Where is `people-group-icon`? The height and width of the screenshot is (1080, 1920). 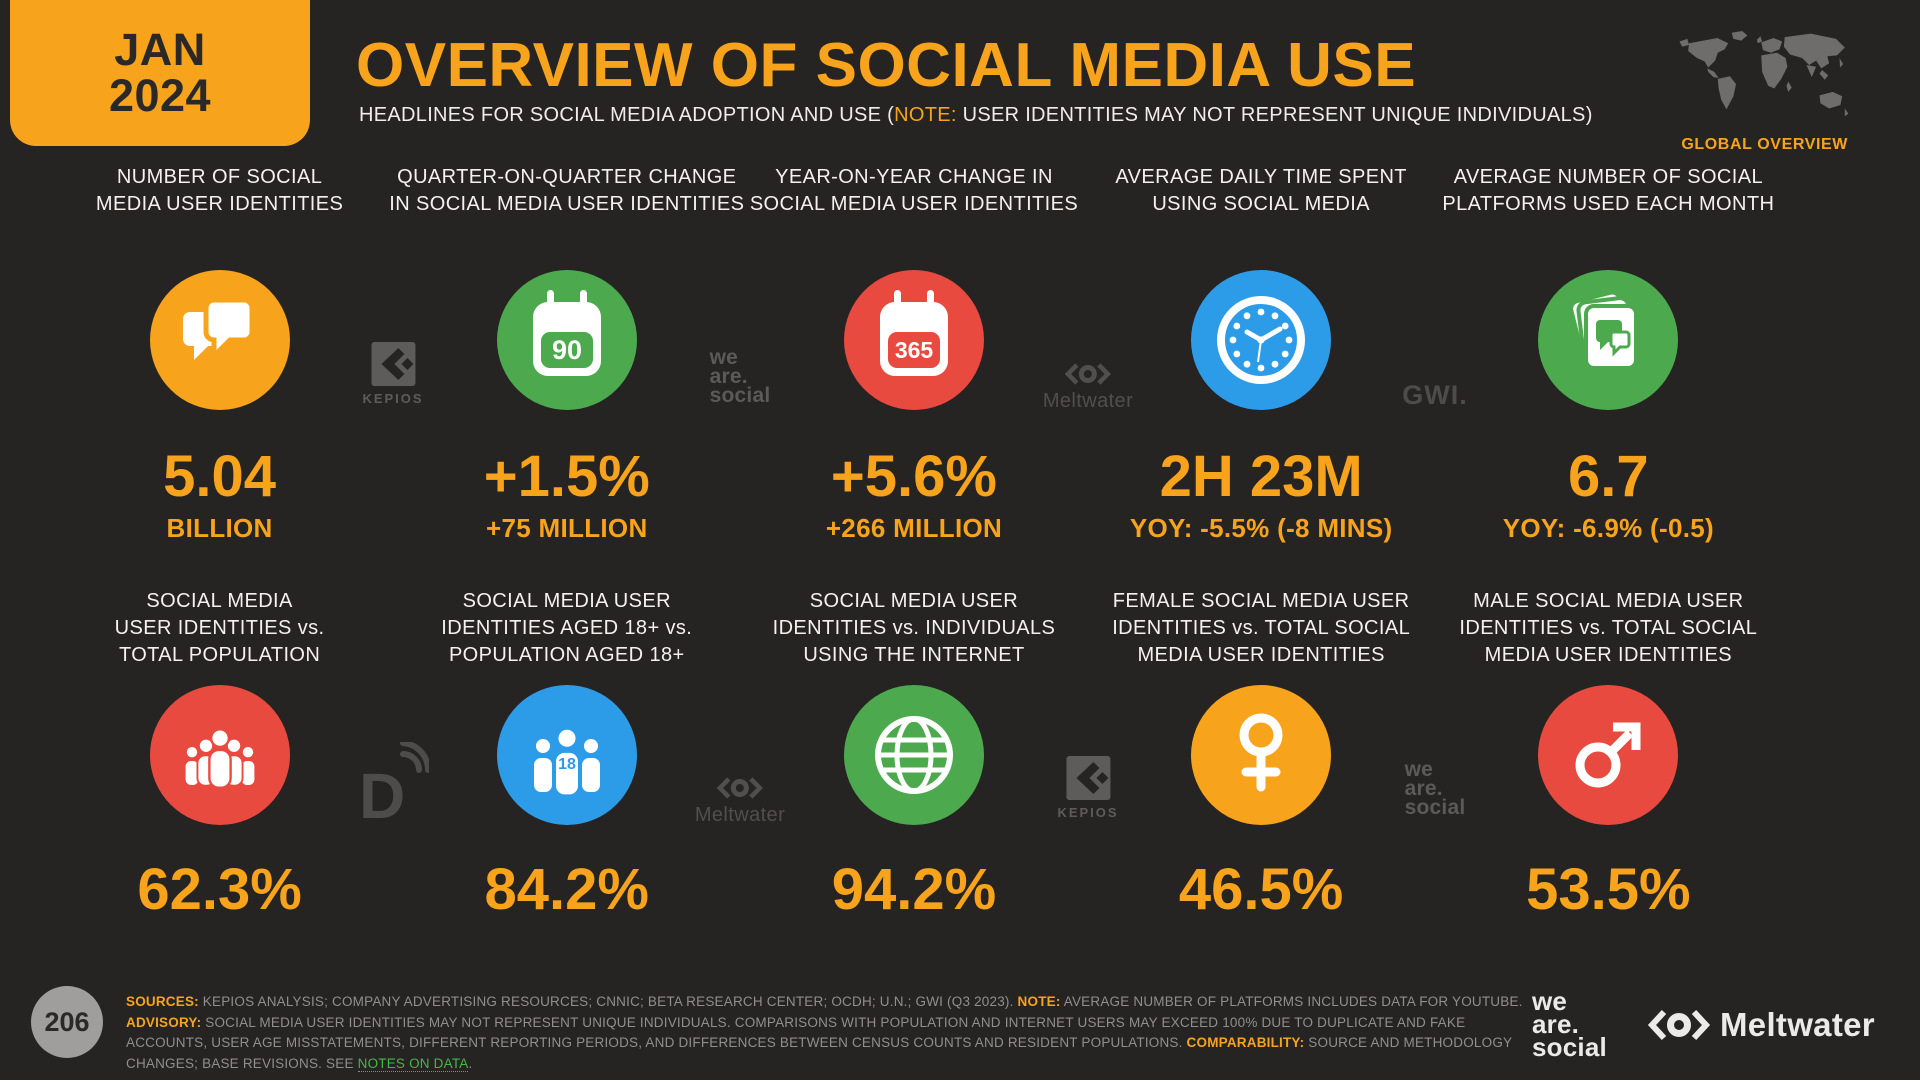 people-group-icon is located at coordinates (219, 755).